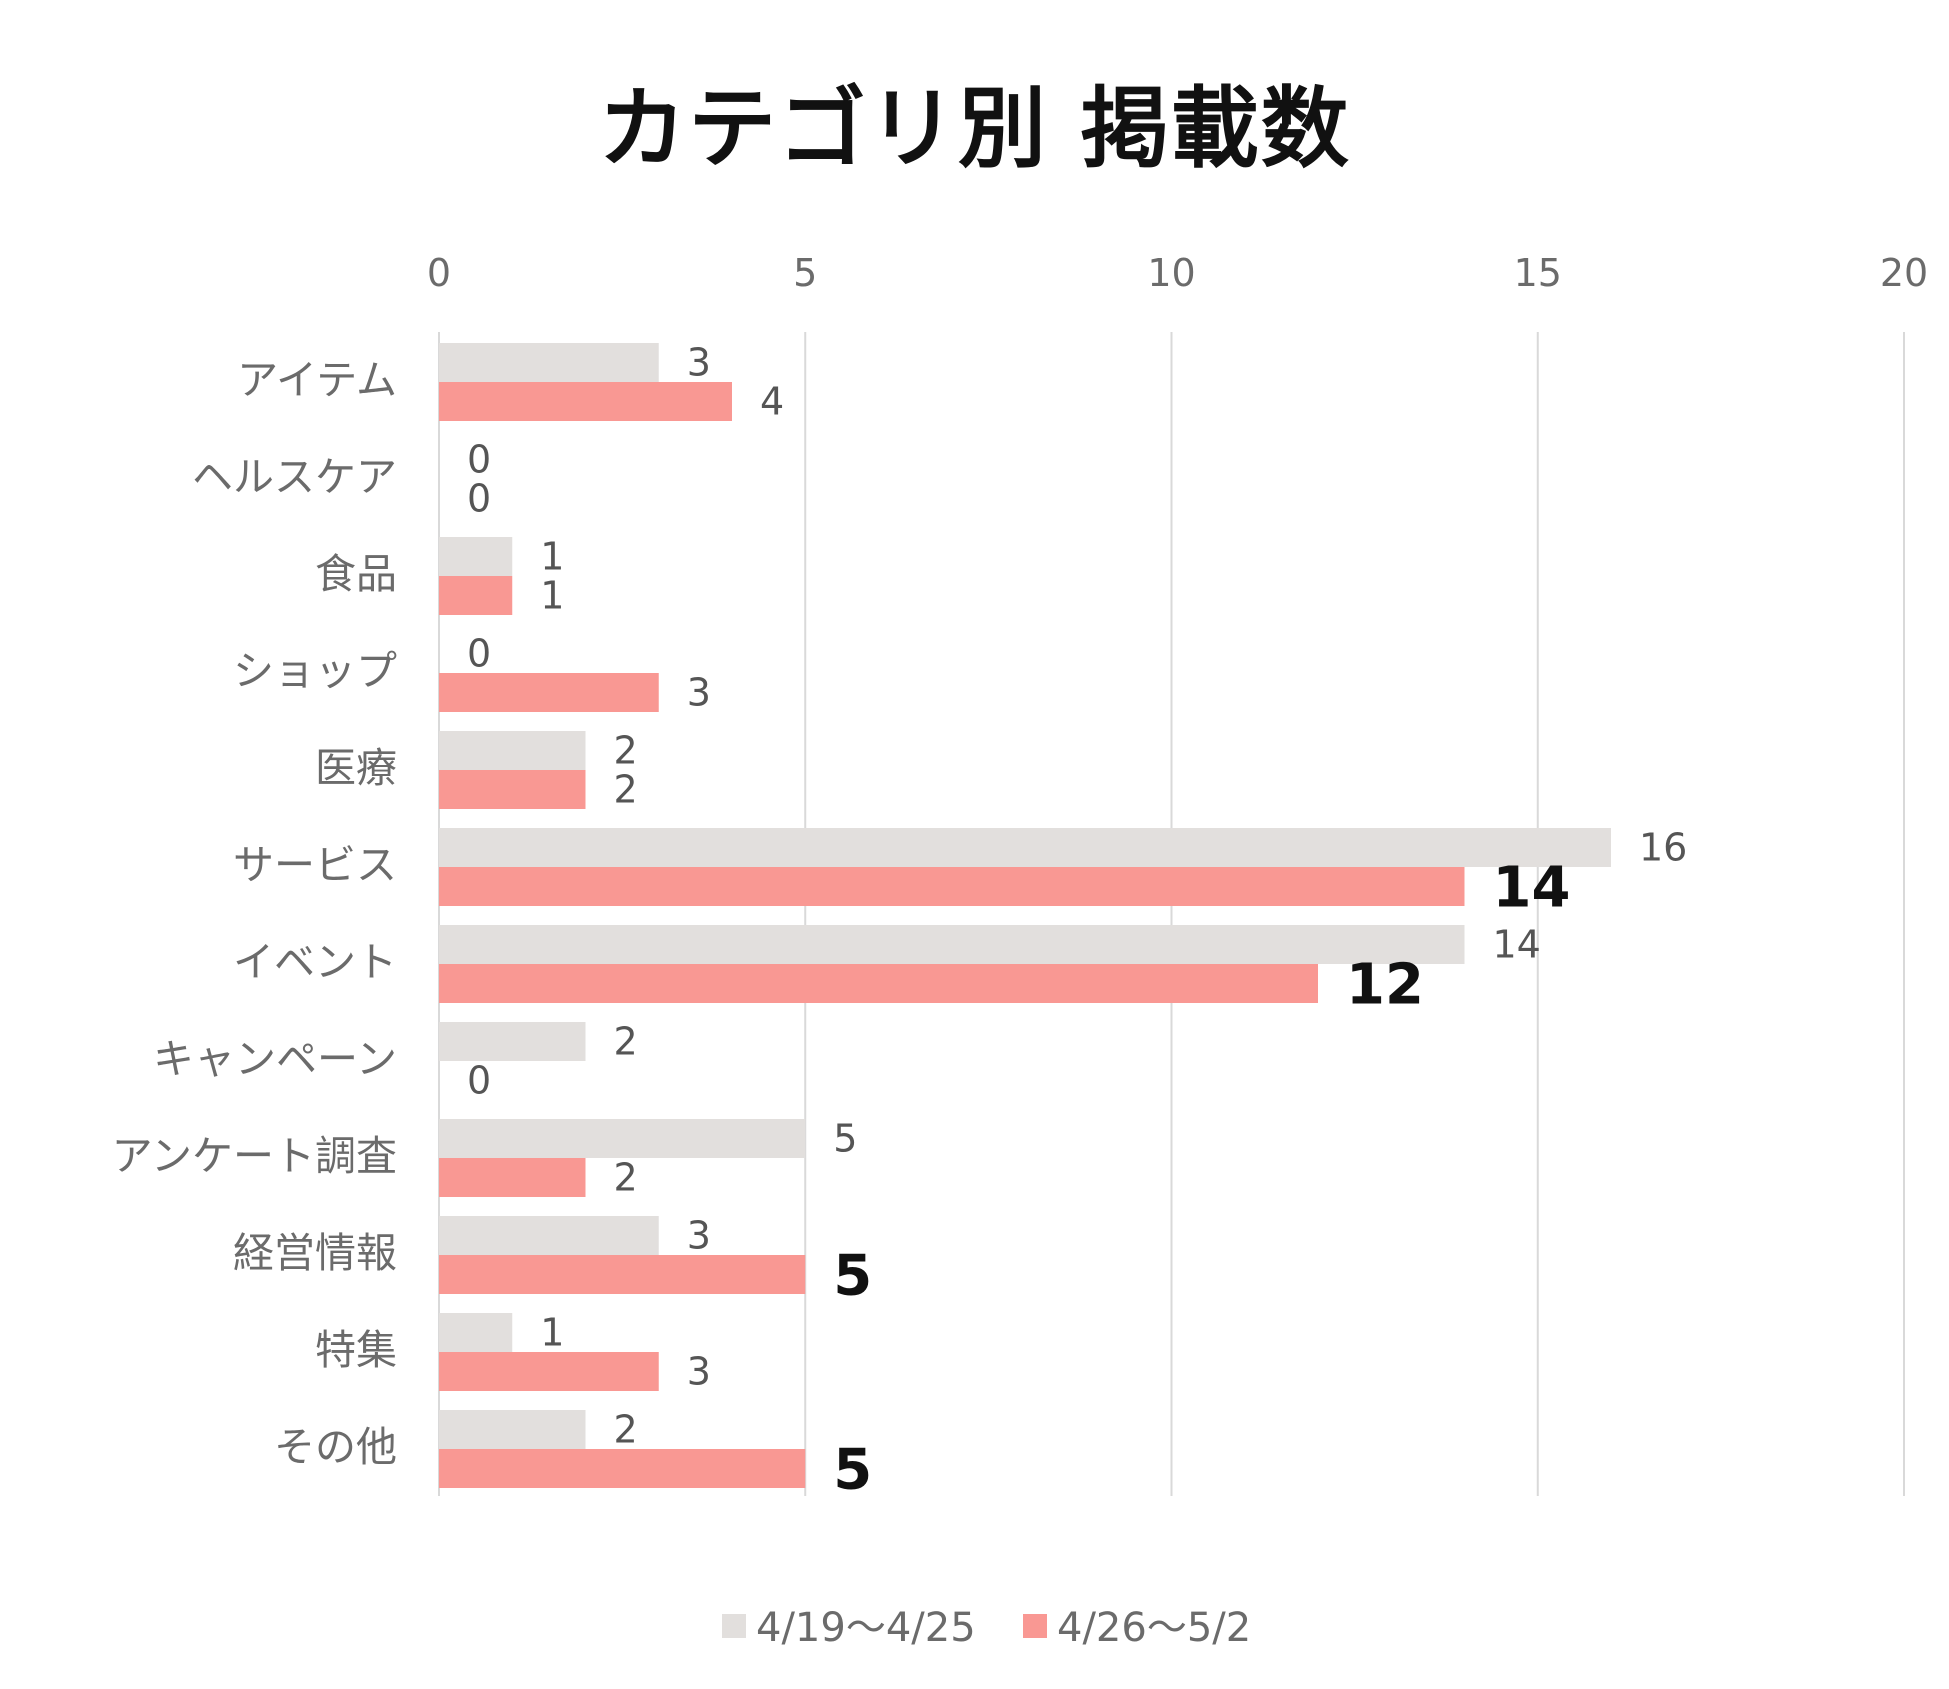 The height and width of the screenshot is (1689, 1949). What do you see at coordinates (315, 1253) in the screenshot?
I see `category-label: 経営情報` at bounding box center [315, 1253].